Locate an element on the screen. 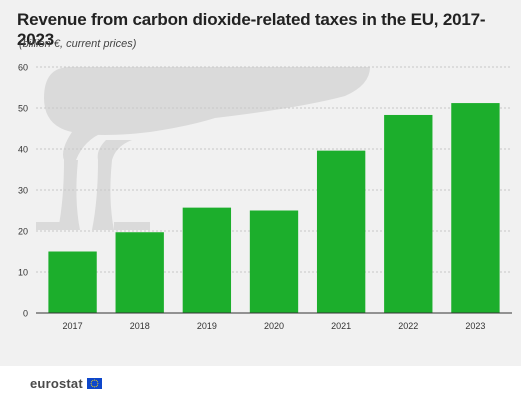 The height and width of the screenshot is (414, 521). eurostat-logo-text: eurostat is located at coordinates (56, 383).